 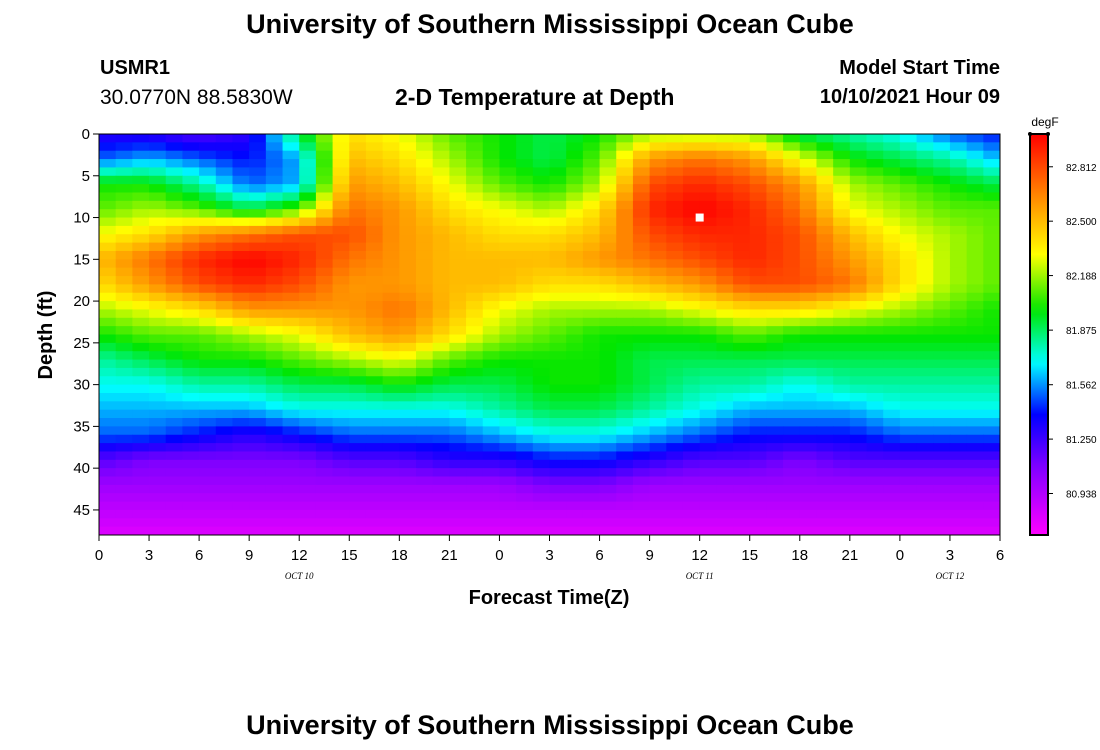 What do you see at coordinates (86, 134) in the screenshot?
I see `y-tick-label: 0` at bounding box center [86, 134].